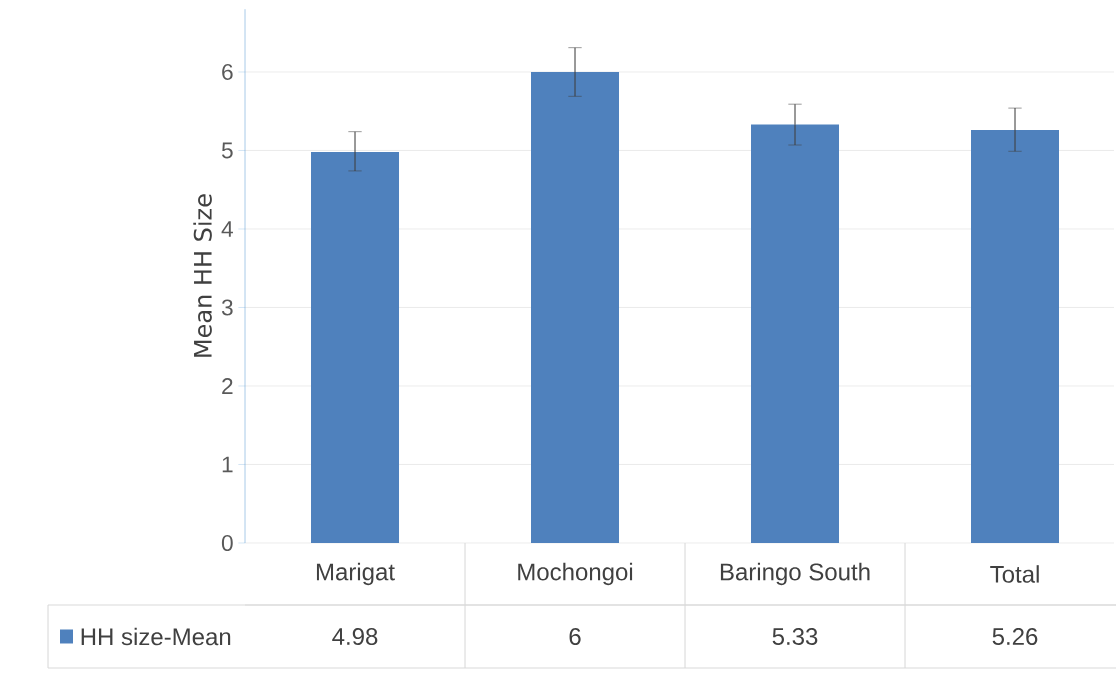 This screenshot has width=1116, height=673. Describe the element at coordinates (202, 275) in the screenshot. I see `y-axis-title: Mean HH Size` at that location.